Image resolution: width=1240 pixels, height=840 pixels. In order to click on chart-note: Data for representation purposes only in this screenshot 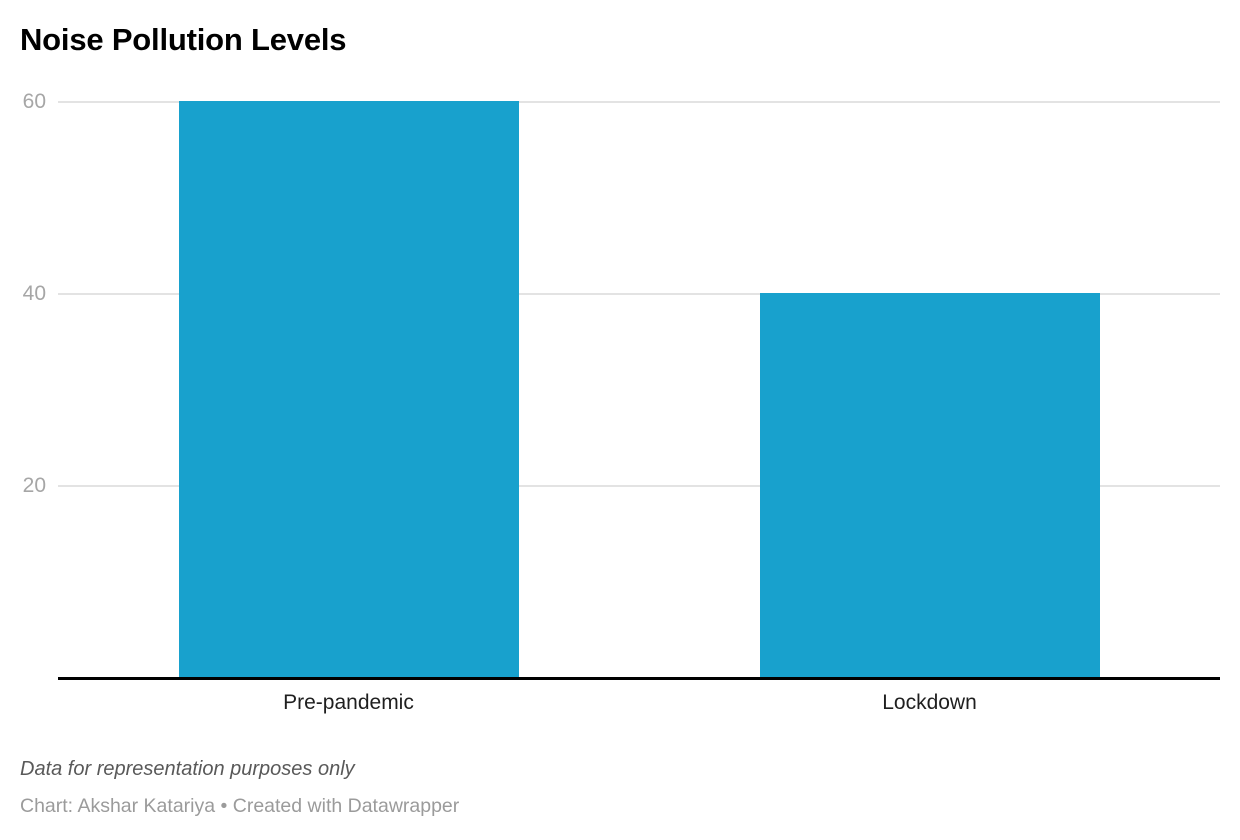, I will do `click(187, 769)`.